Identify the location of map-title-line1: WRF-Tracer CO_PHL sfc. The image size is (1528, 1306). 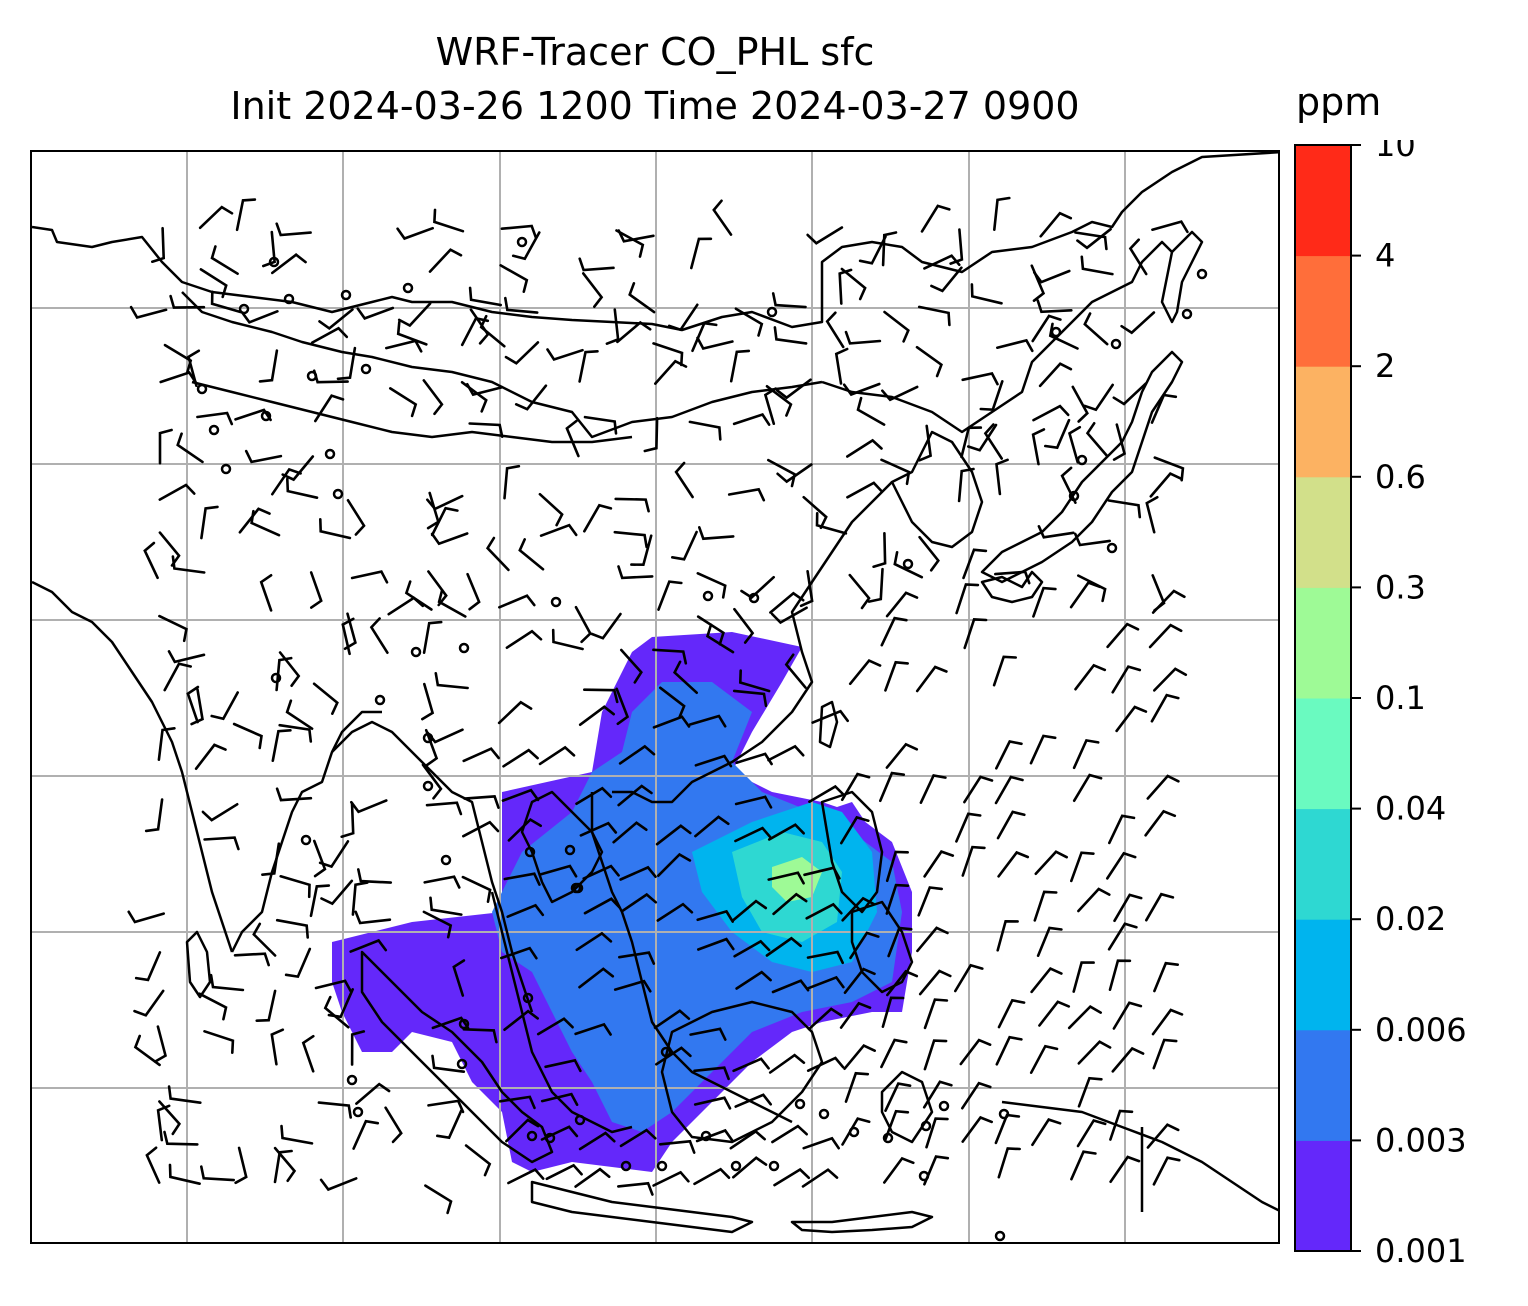
(655, 52).